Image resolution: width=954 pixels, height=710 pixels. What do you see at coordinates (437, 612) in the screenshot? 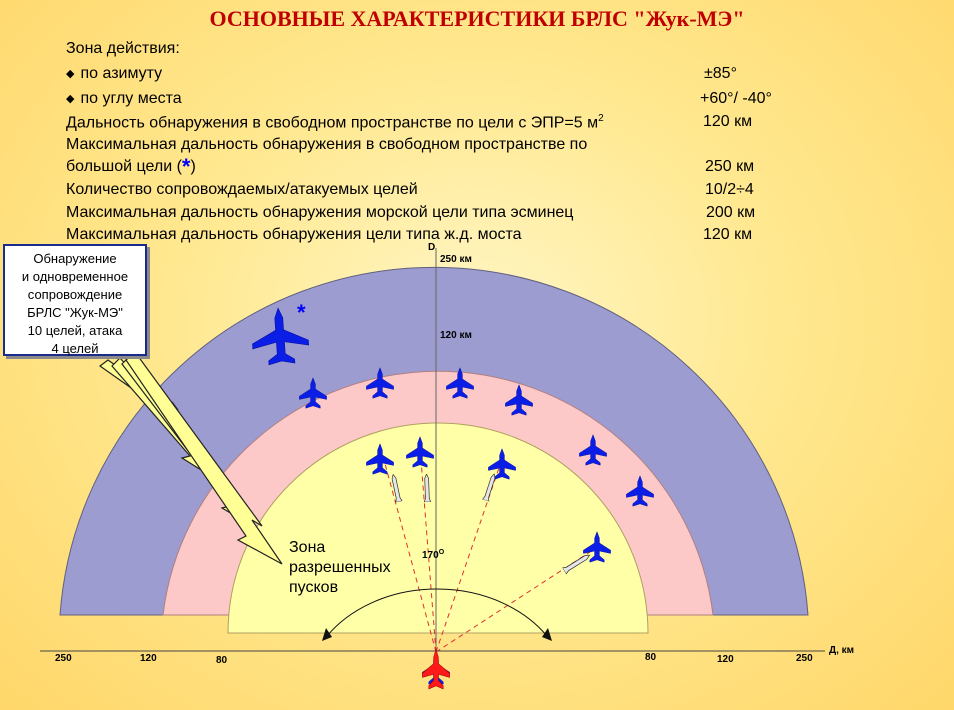
I see `launch-angle-arc` at bounding box center [437, 612].